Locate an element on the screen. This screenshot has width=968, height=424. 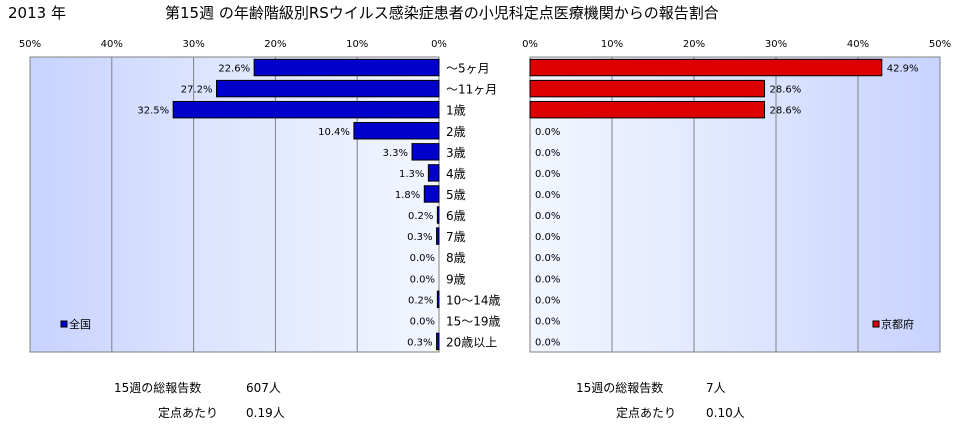
data-label: 1.8% is located at coordinates (407, 195).